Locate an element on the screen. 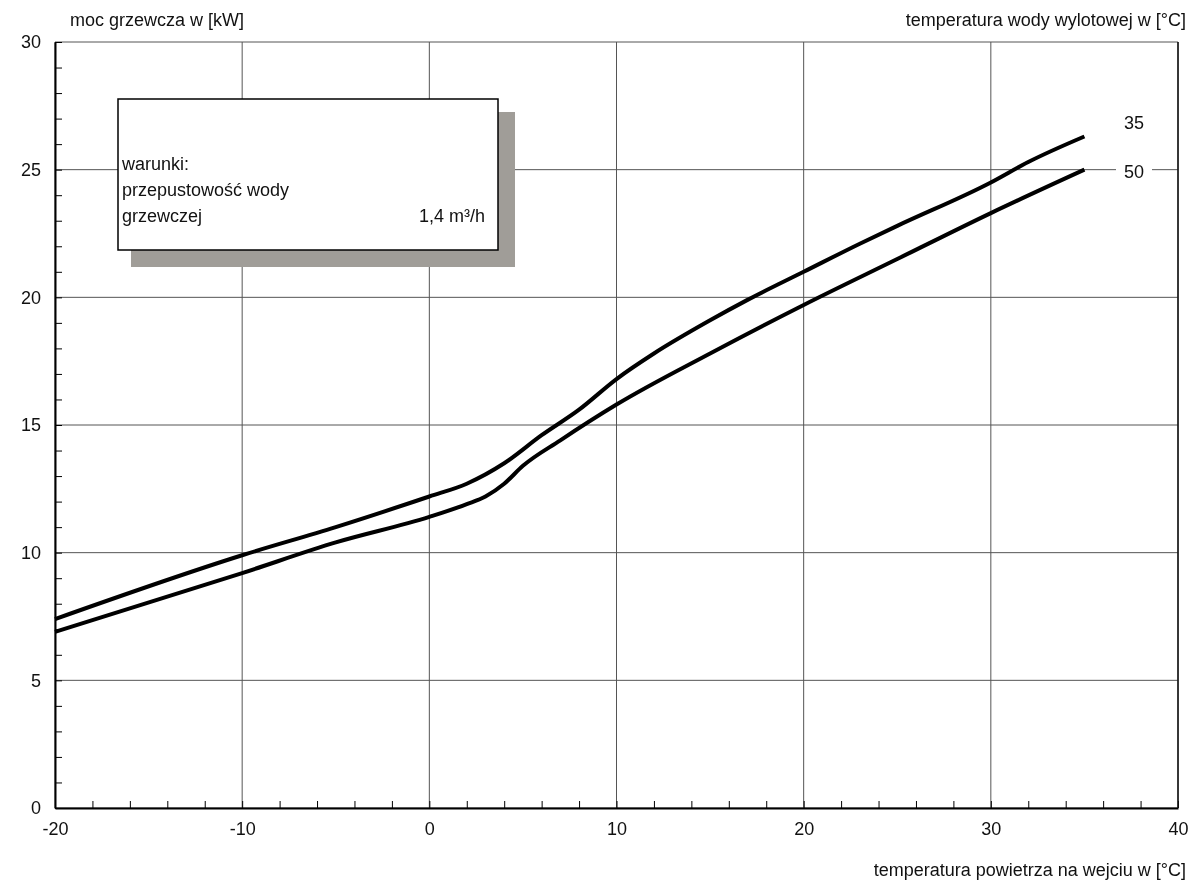 This screenshot has height=888, width=1196. x-tick-label: 30 is located at coordinates (991, 828).